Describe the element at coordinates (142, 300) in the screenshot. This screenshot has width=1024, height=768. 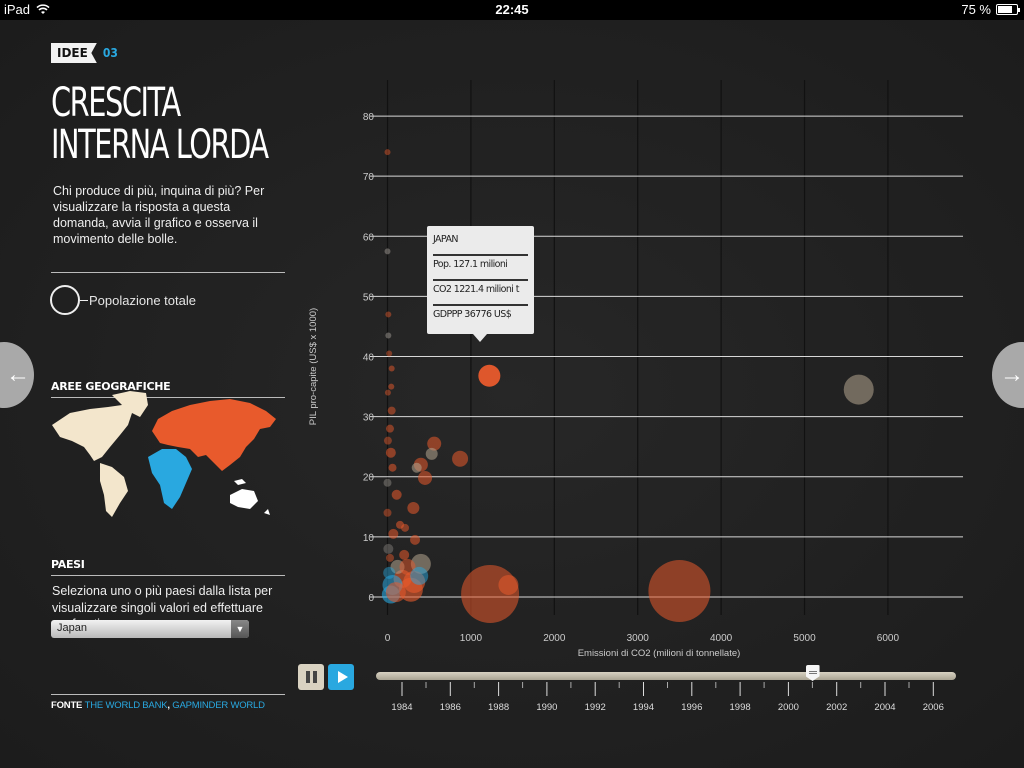
I see `population-legend-label: Popolazione totale` at that location.